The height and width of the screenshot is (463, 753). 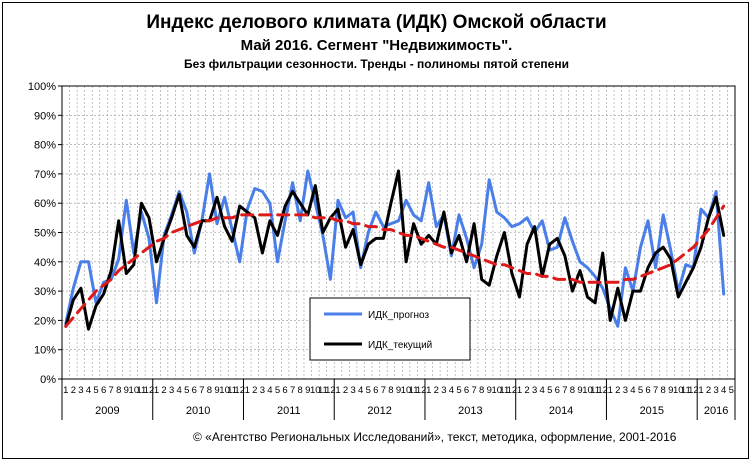 What do you see at coordinates (379, 411) in the screenshot?
I see `year-label: 2012` at bounding box center [379, 411].